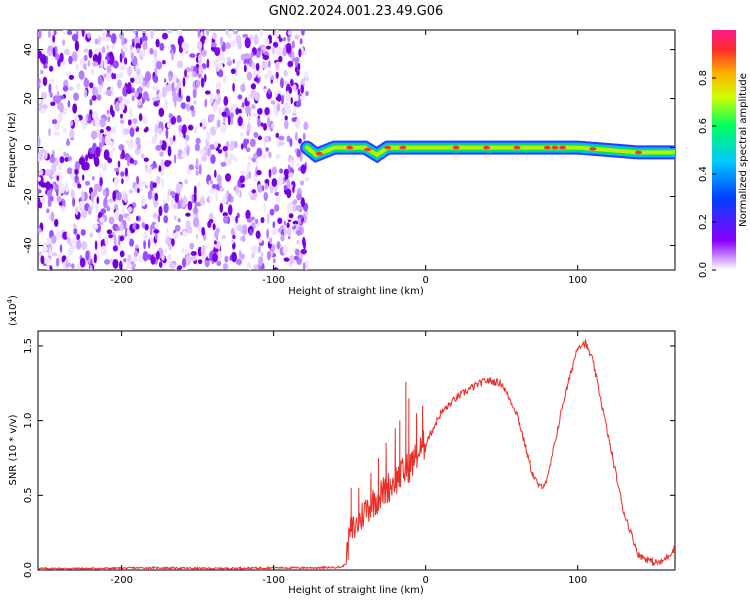 The image size is (750, 600). What do you see at coordinates (273, 580) in the screenshot?
I see `x-tick-label: -100` at bounding box center [273, 580].